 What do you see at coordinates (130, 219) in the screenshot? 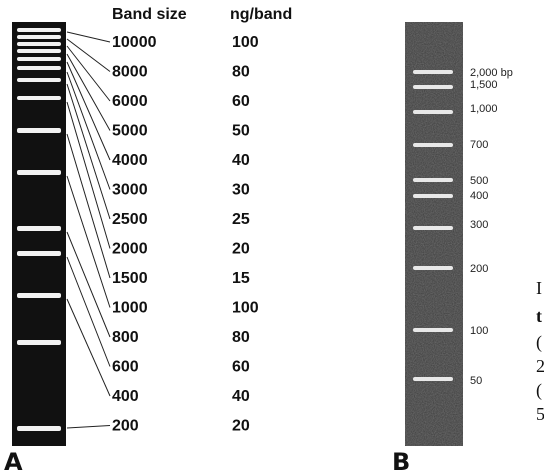
I see `band-size: 2500` at bounding box center [130, 219].